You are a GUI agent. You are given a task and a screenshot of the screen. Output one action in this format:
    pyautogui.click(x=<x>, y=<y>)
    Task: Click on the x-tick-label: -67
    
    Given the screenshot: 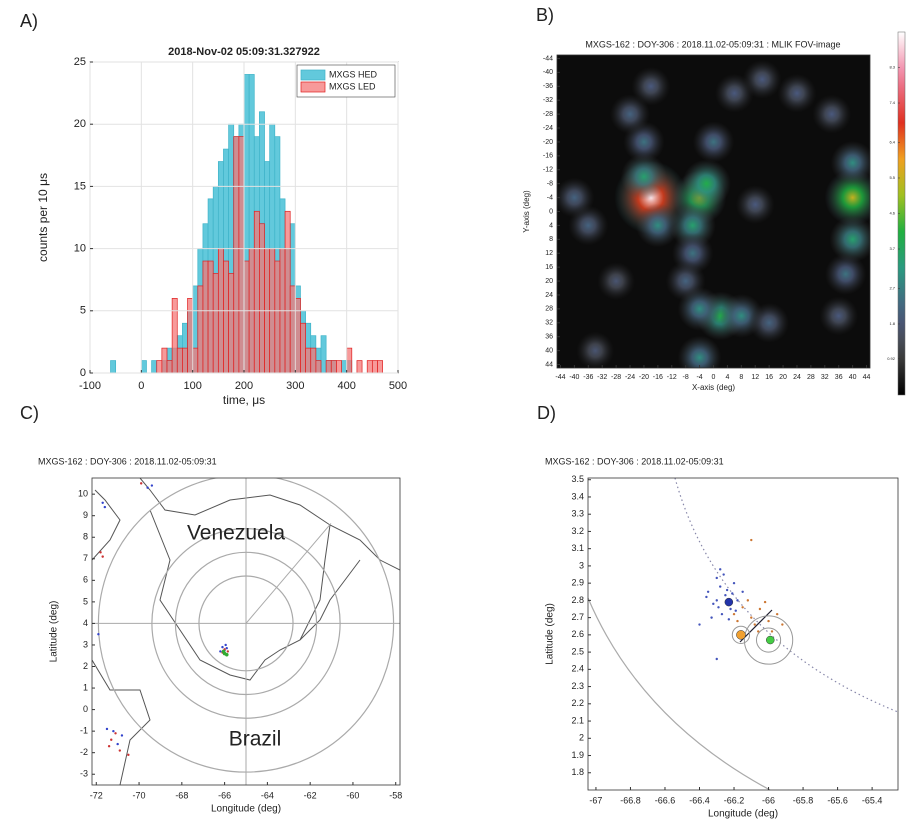 What is the action you would take?
    pyautogui.click(x=595, y=800)
    